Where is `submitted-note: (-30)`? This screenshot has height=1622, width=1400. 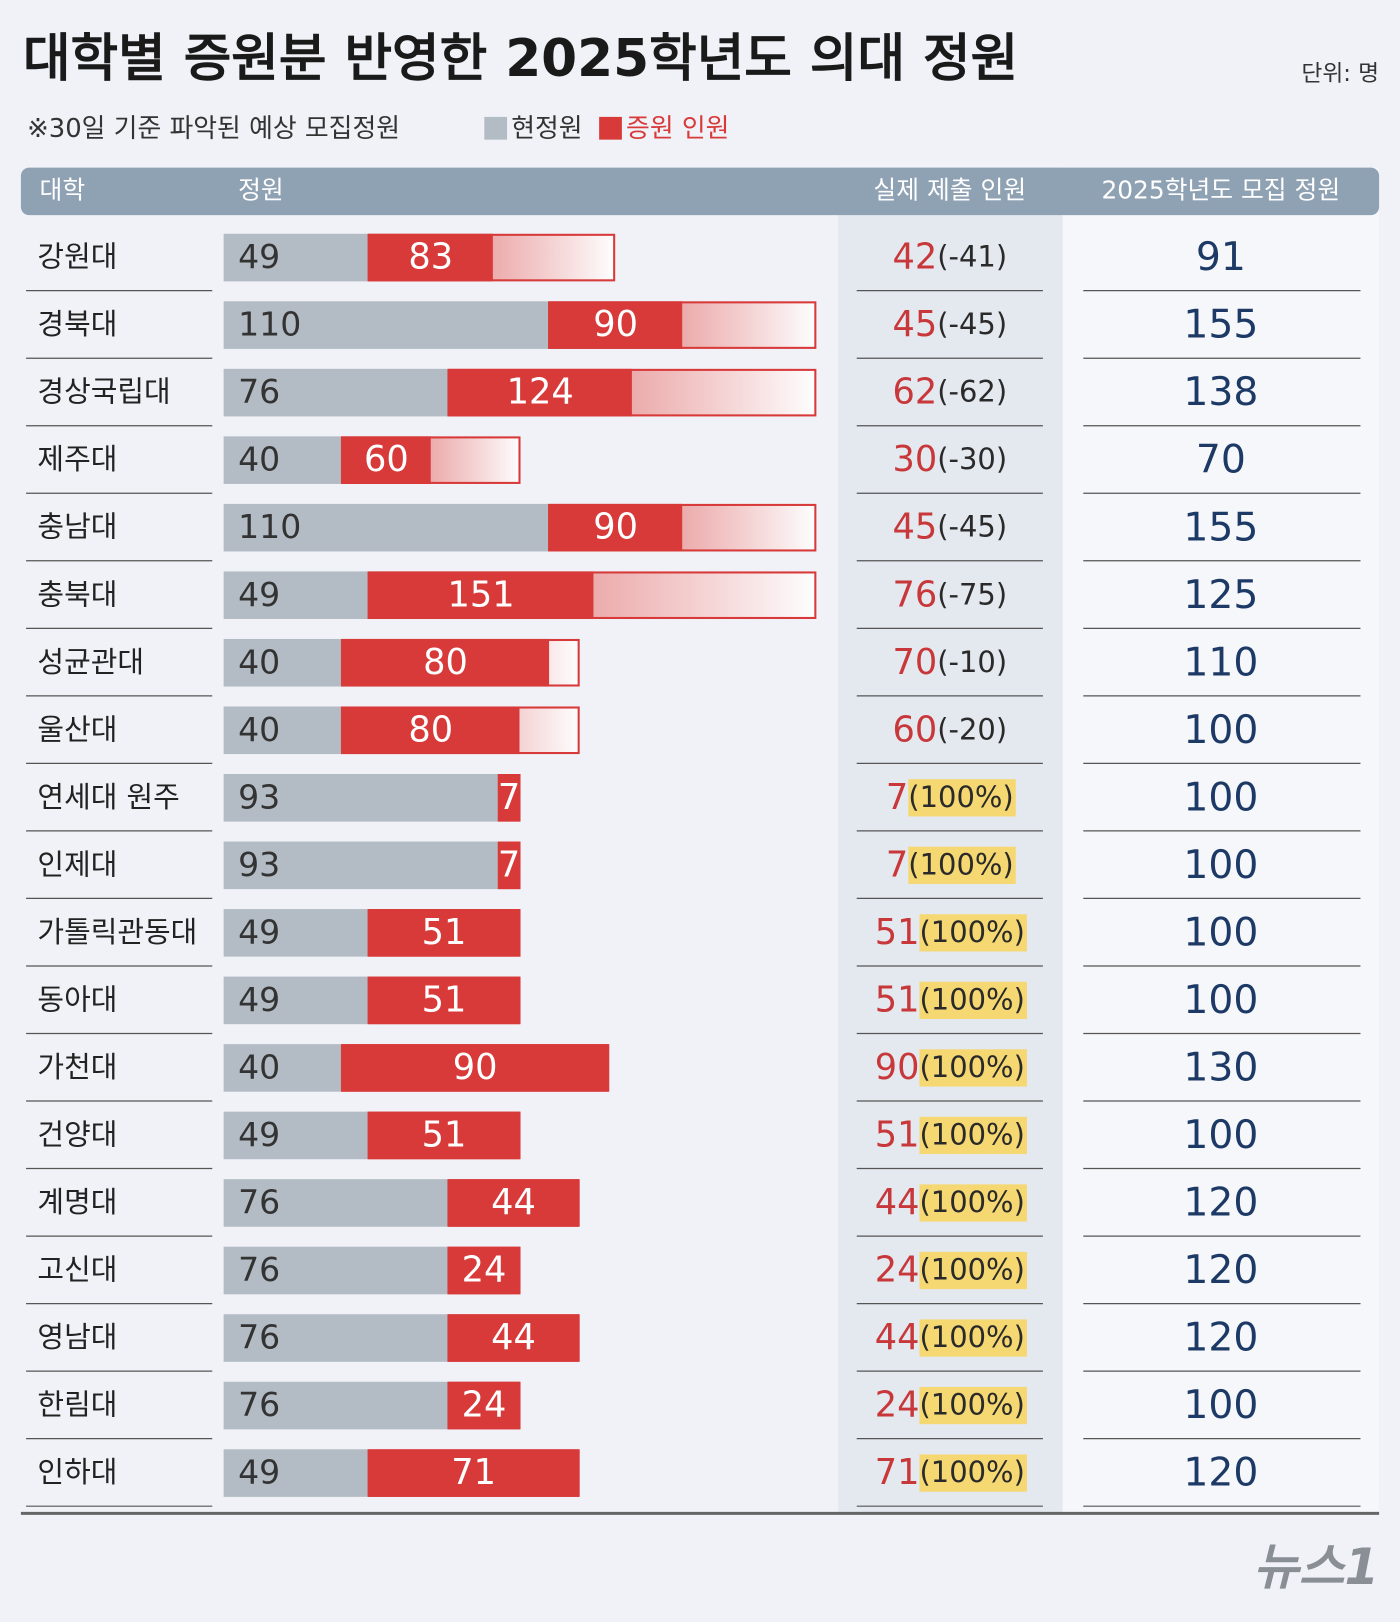 submitted-note: (-30) is located at coordinates (972, 459).